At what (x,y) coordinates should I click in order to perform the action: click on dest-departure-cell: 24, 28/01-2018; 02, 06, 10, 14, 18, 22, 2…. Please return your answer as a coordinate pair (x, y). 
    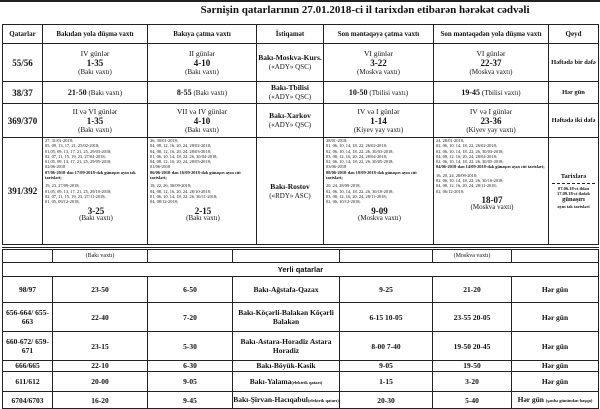
    Looking at the image, I should click on (491, 191).